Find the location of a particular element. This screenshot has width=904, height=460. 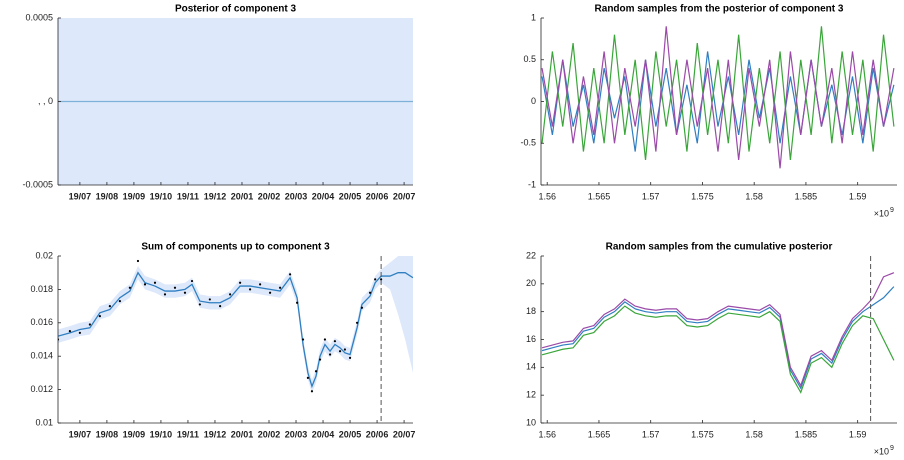

y-tick-label: 18 is located at coordinates (531, 311).